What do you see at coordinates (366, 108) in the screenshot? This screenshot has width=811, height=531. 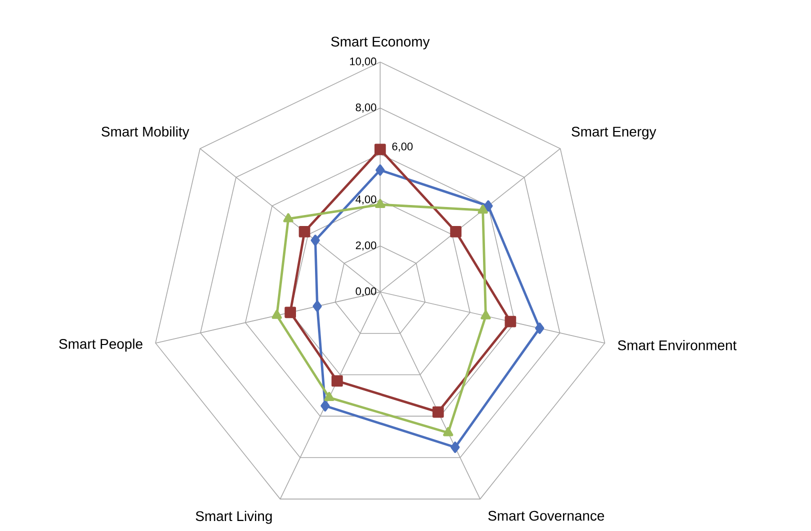 I see `y-tick-label: 8,00` at bounding box center [366, 108].